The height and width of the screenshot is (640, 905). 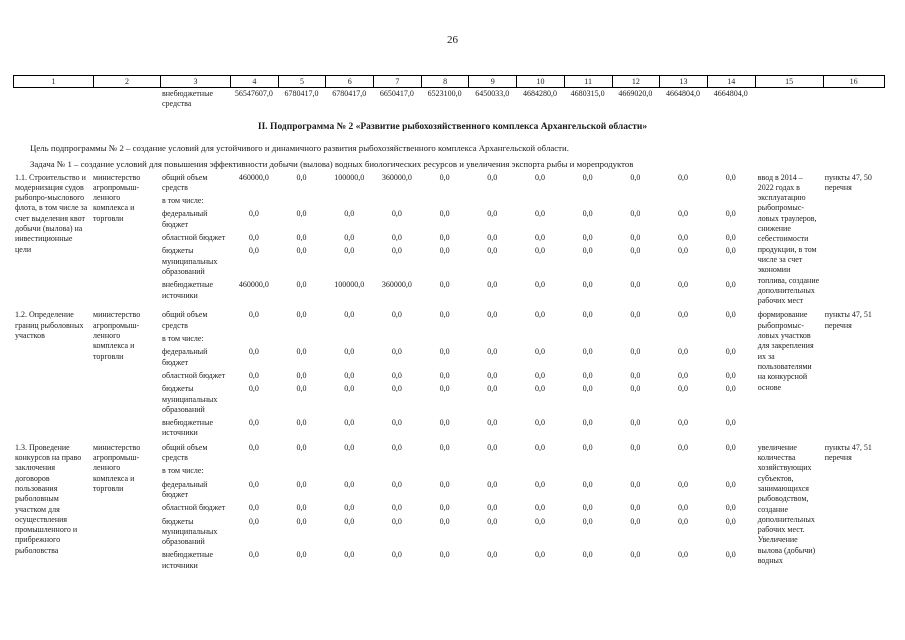 I want to click on budget-line-label: внебюджетные источники, so click(x=187, y=428).